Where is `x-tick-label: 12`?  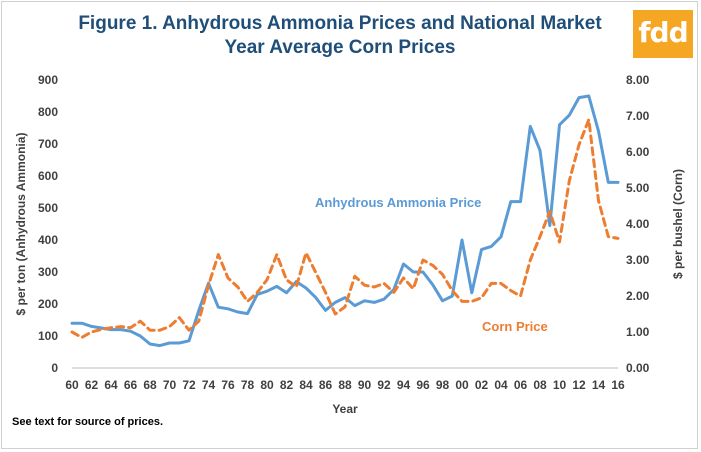
x-tick-label: 12 is located at coordinates (579, 385).